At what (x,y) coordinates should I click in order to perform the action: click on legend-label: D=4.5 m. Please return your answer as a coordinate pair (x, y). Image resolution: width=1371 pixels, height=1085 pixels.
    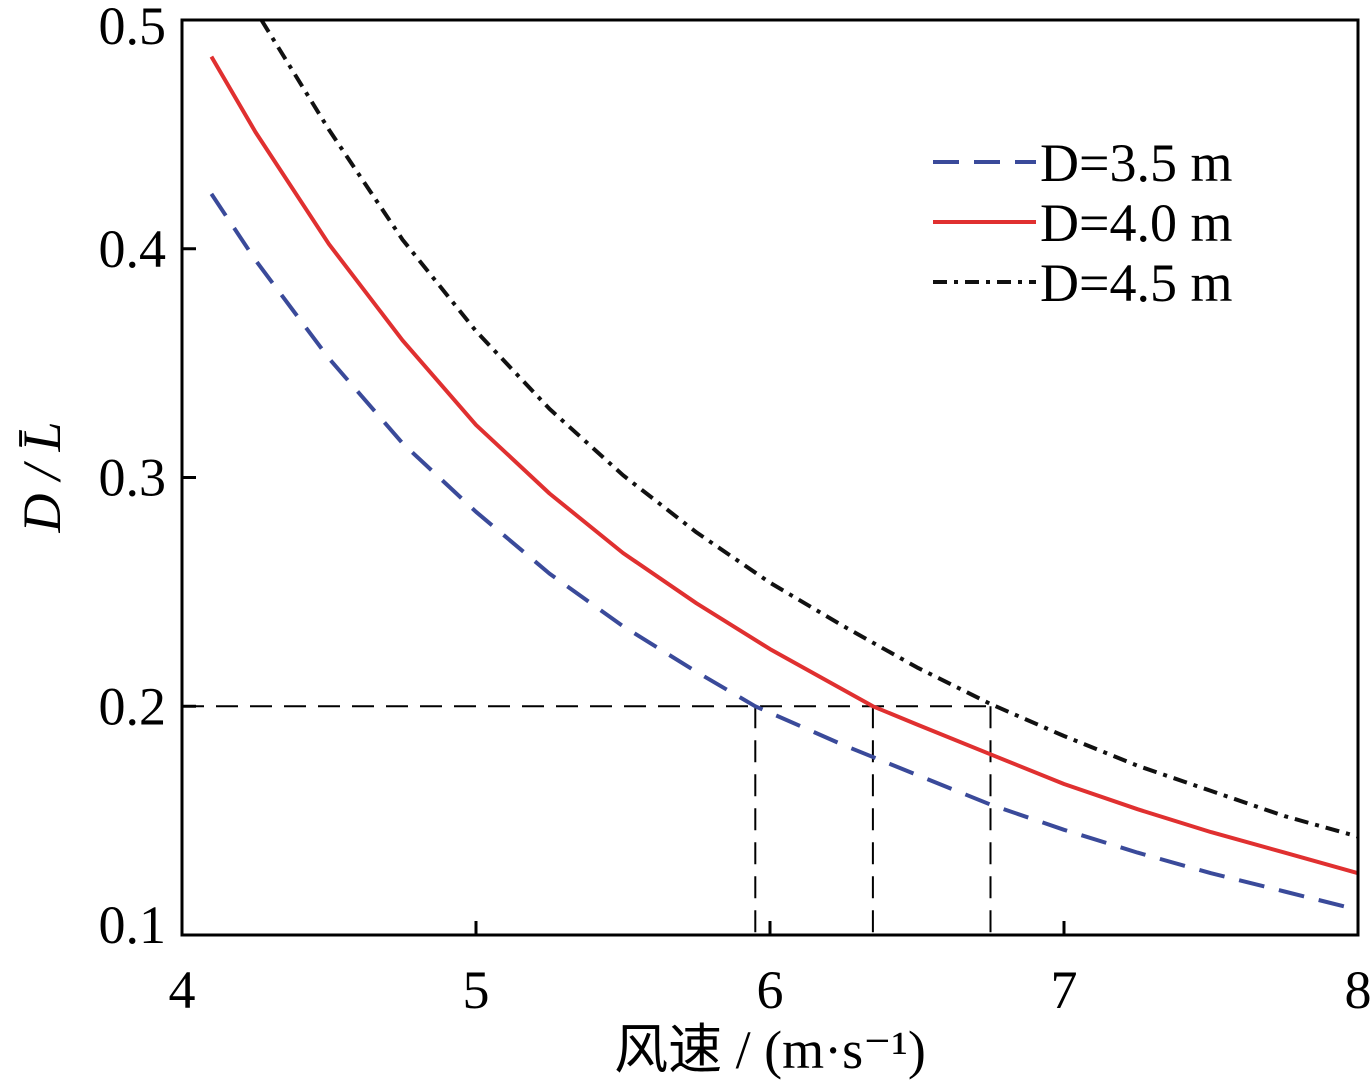
    Looking at the image, I should click on (1136, 283).